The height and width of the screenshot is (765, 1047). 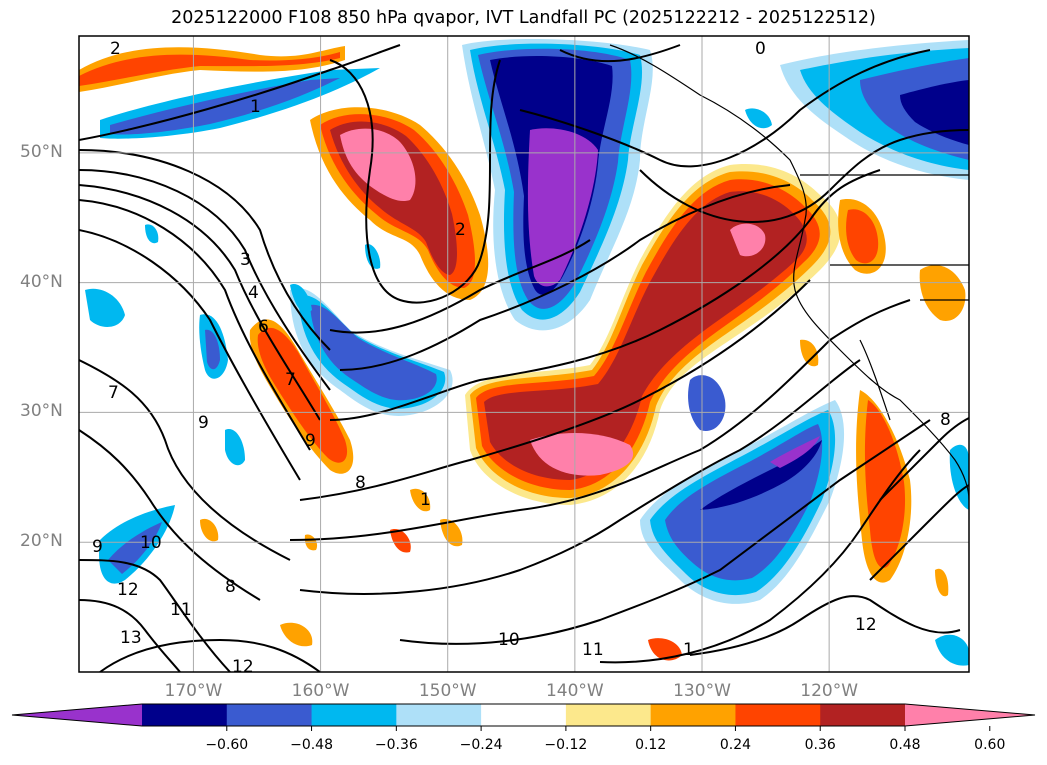 What do you see at coordinates (41, 411) in the screenshot?
I see `latitude-label: 30°N` at bounding box center [41, 411].